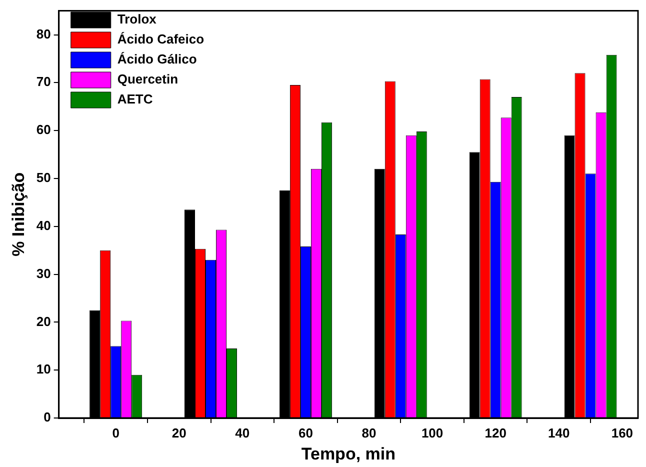 The height and width of the screenshot is (467, 646). What do you see at coordinates (43, 225) in the screenshot?
I see `y-tick-label: 40` at bounding box center [43, 225].